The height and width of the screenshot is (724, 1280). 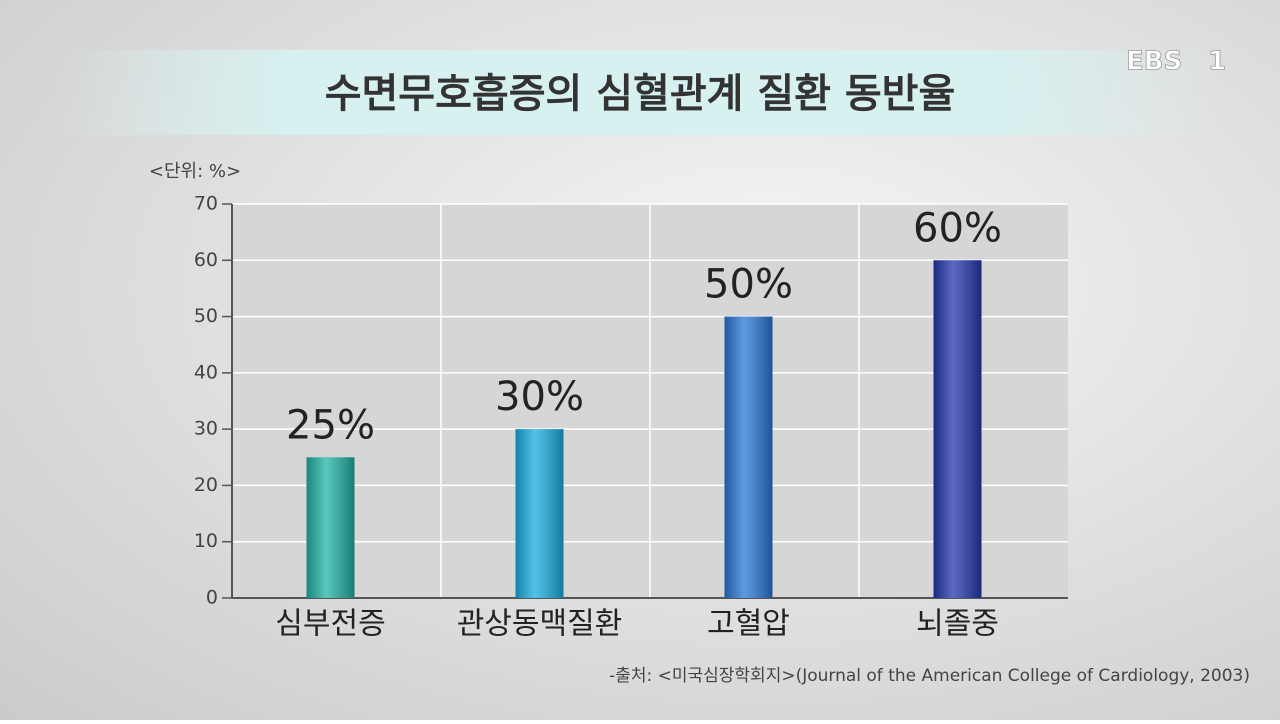 I want to click on y-tick-label: 50, so click(x=206, y=316).